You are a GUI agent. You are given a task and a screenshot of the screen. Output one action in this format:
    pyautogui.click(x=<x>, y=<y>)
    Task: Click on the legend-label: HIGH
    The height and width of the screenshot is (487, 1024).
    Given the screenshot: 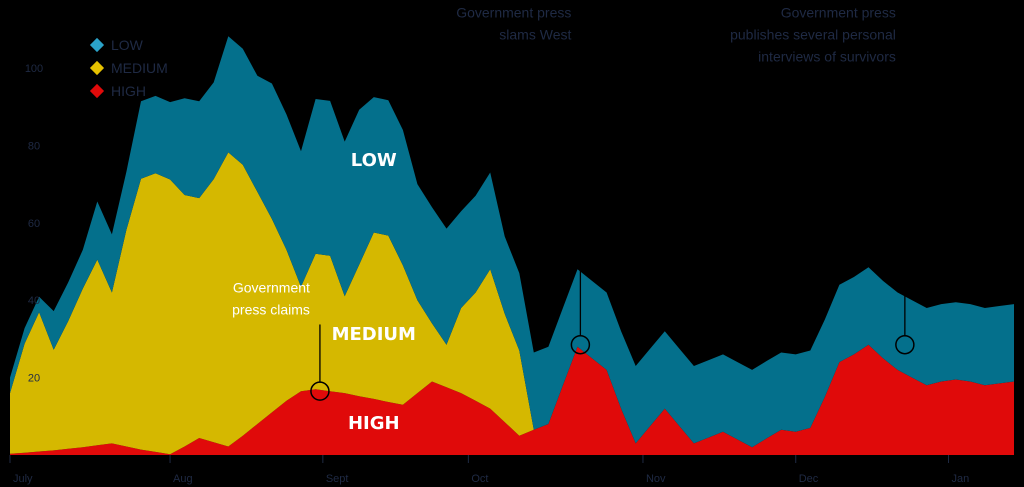 What is the action you would take?
    pyautogui.click(x=128, y=91)
    